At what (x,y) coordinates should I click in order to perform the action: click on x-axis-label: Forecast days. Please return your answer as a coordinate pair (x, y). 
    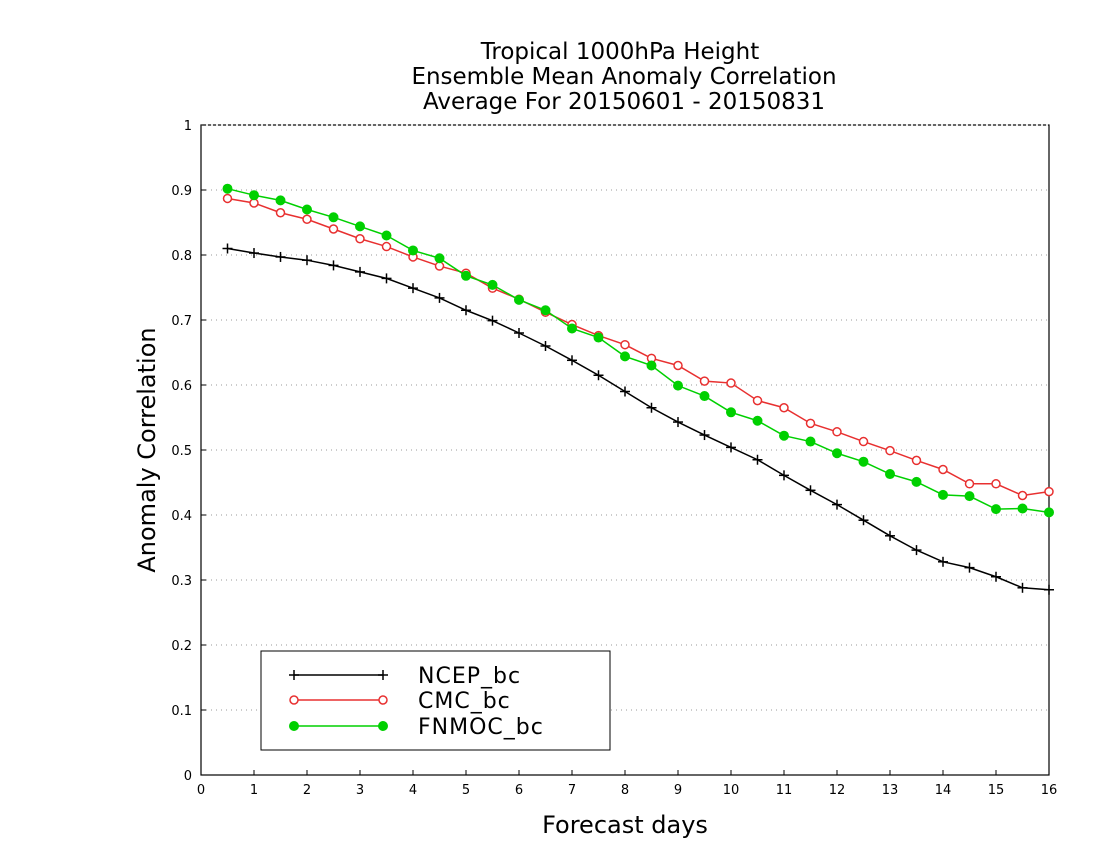
    Looking at the image, I should click on (625, 825).